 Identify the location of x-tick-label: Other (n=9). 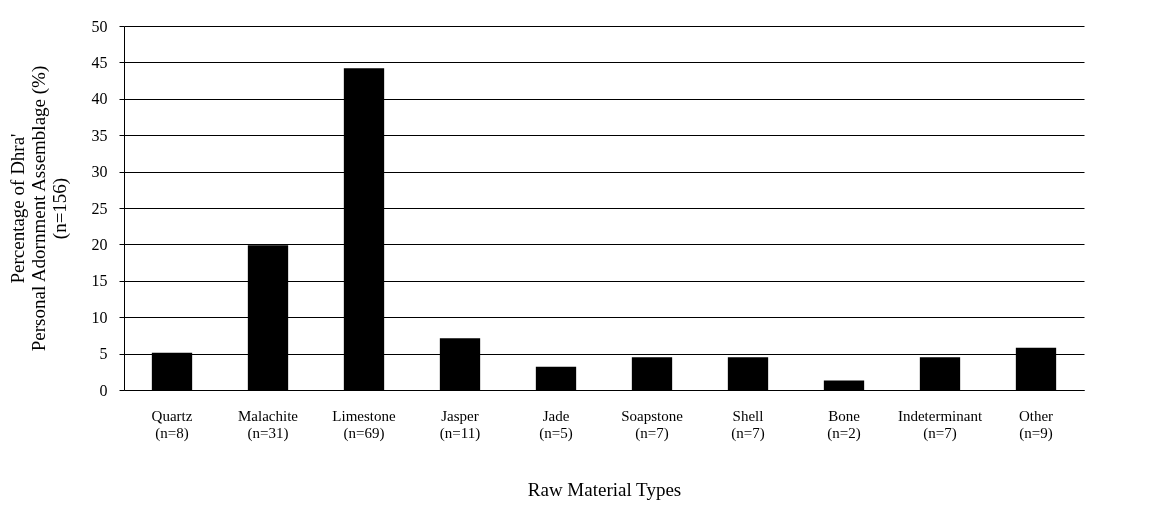
(1036, 424).